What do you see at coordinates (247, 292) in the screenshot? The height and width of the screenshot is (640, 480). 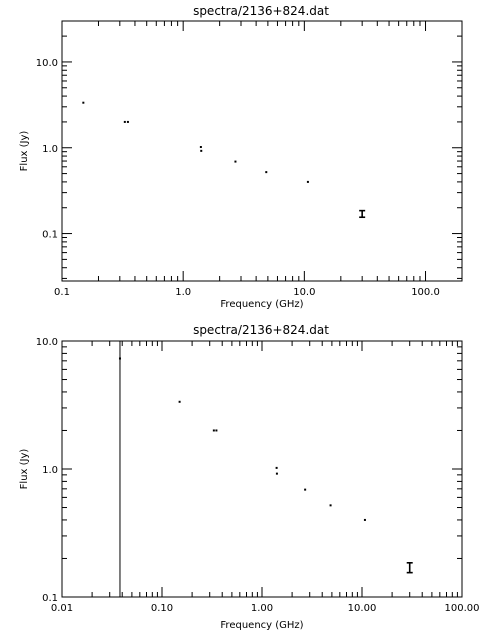 I see `x-tick-labels: 0.1 1.0 10.0 100.0` at bounding box center [247, 292].